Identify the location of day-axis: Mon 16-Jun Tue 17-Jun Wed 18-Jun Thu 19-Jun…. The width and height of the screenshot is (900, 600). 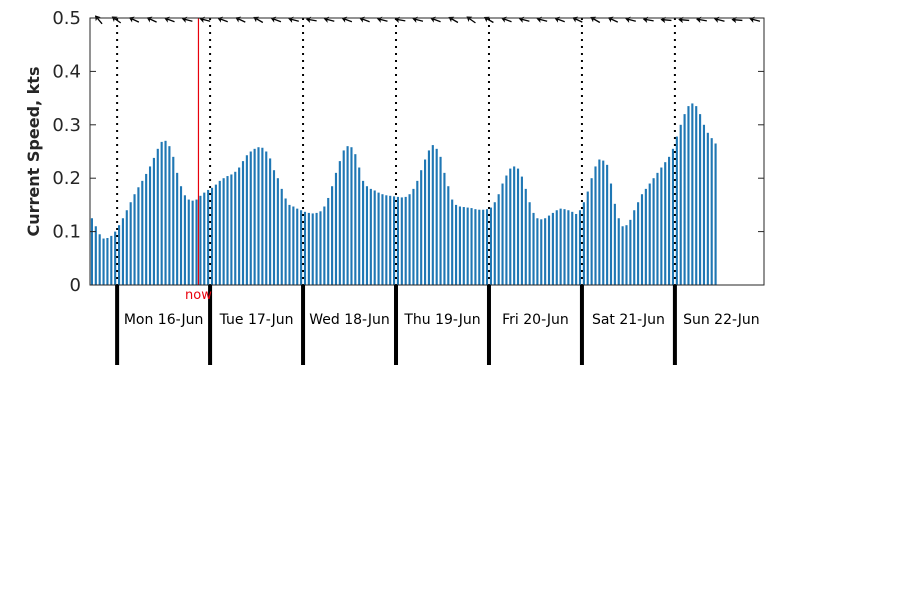
(437, 325).